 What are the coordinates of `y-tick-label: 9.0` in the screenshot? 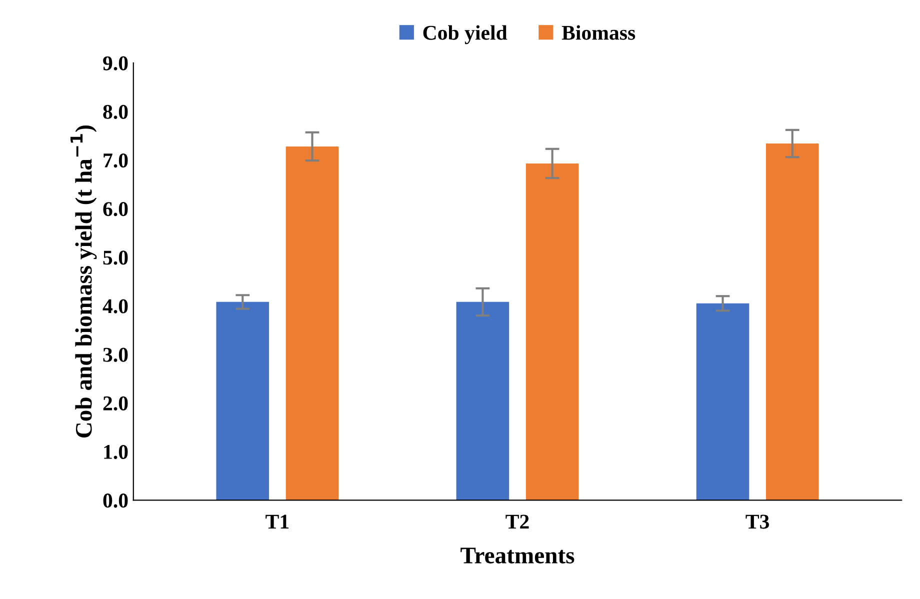 It's located at (115, 63).